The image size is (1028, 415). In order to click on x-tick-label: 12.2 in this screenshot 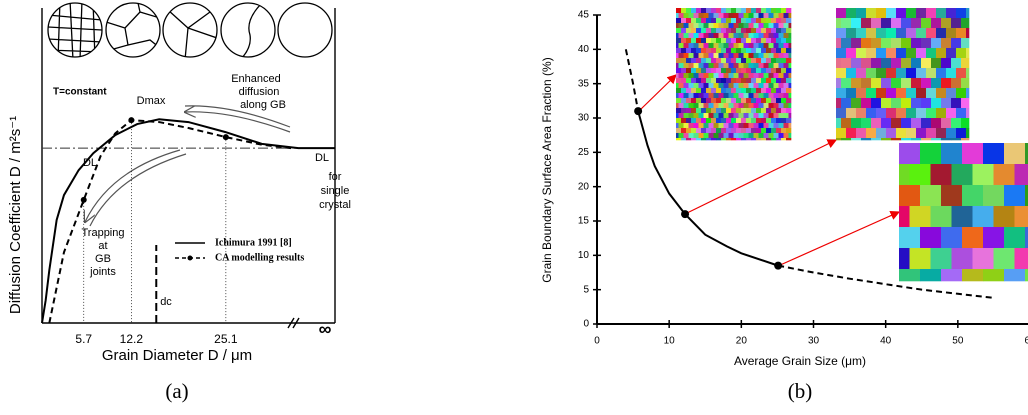, I will do `click(132, 339)`.